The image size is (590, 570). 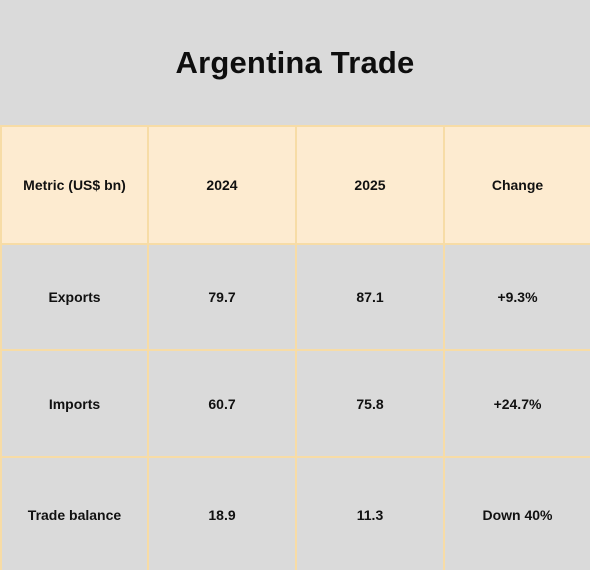 I want to click on cell-2024: 60.7, so click(x=222, y=403).